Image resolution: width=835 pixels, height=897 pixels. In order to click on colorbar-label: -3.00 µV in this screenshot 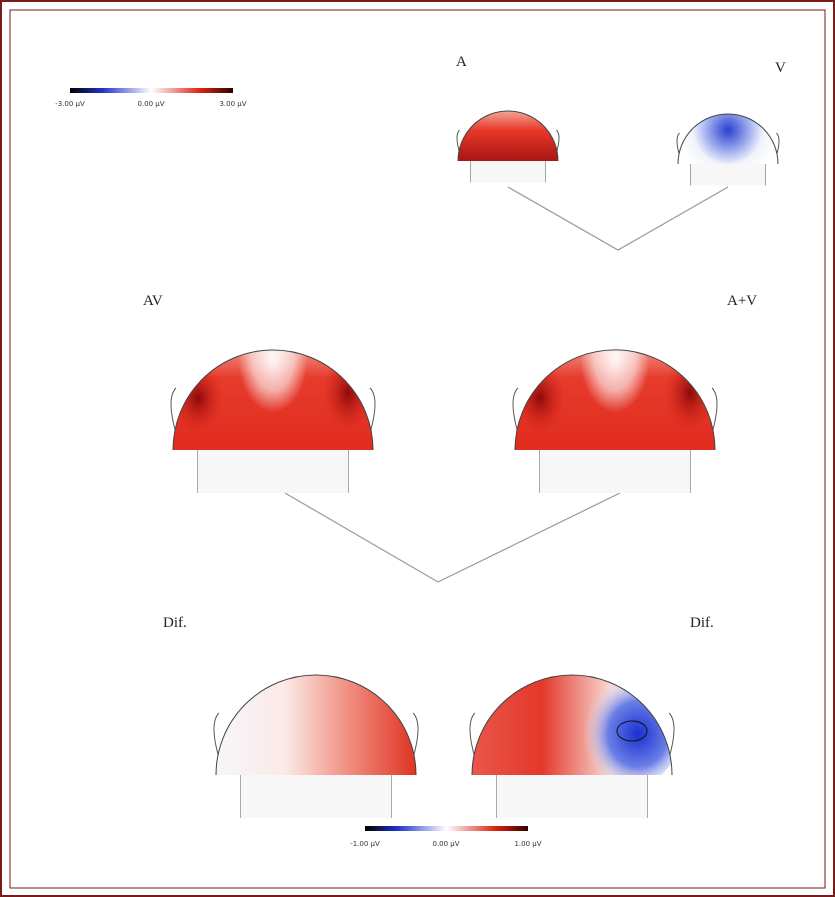, I will do `click(70, 104)`.